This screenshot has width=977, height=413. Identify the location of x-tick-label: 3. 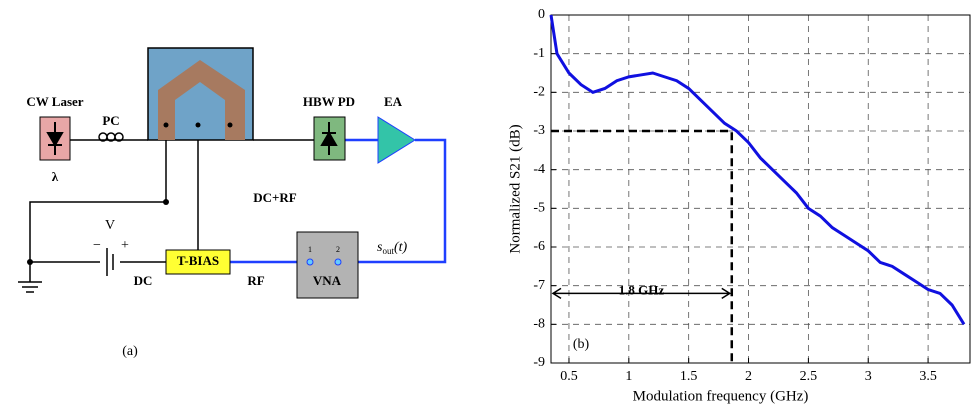
(868, 376).